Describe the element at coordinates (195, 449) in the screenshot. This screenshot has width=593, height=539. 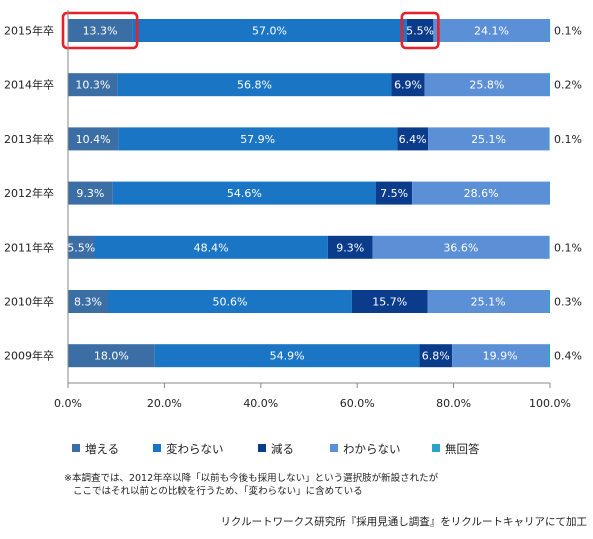
I see `legend-label: 変わらない` at that location.